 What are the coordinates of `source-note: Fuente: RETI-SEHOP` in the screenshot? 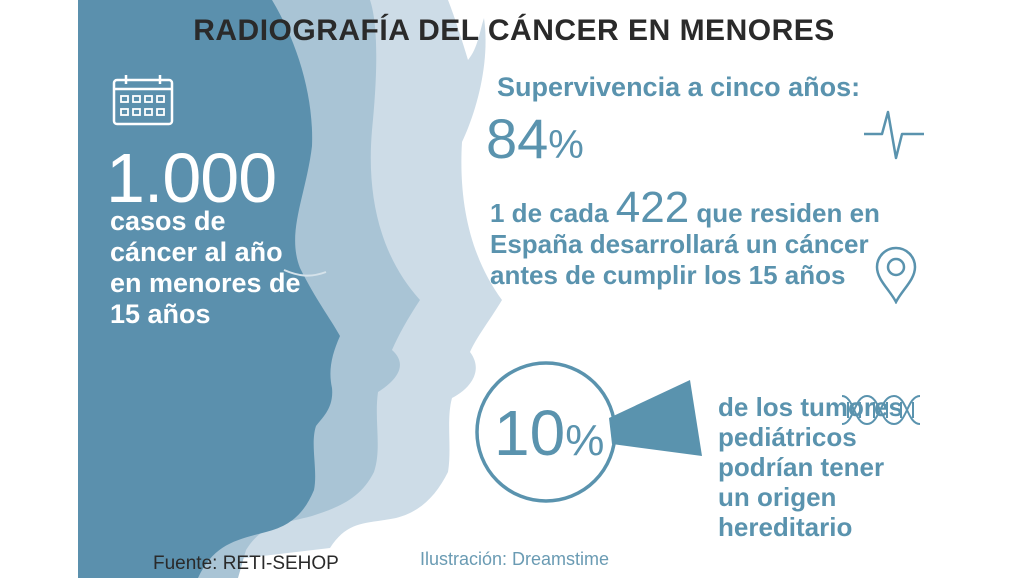 It's located at (246, 563).